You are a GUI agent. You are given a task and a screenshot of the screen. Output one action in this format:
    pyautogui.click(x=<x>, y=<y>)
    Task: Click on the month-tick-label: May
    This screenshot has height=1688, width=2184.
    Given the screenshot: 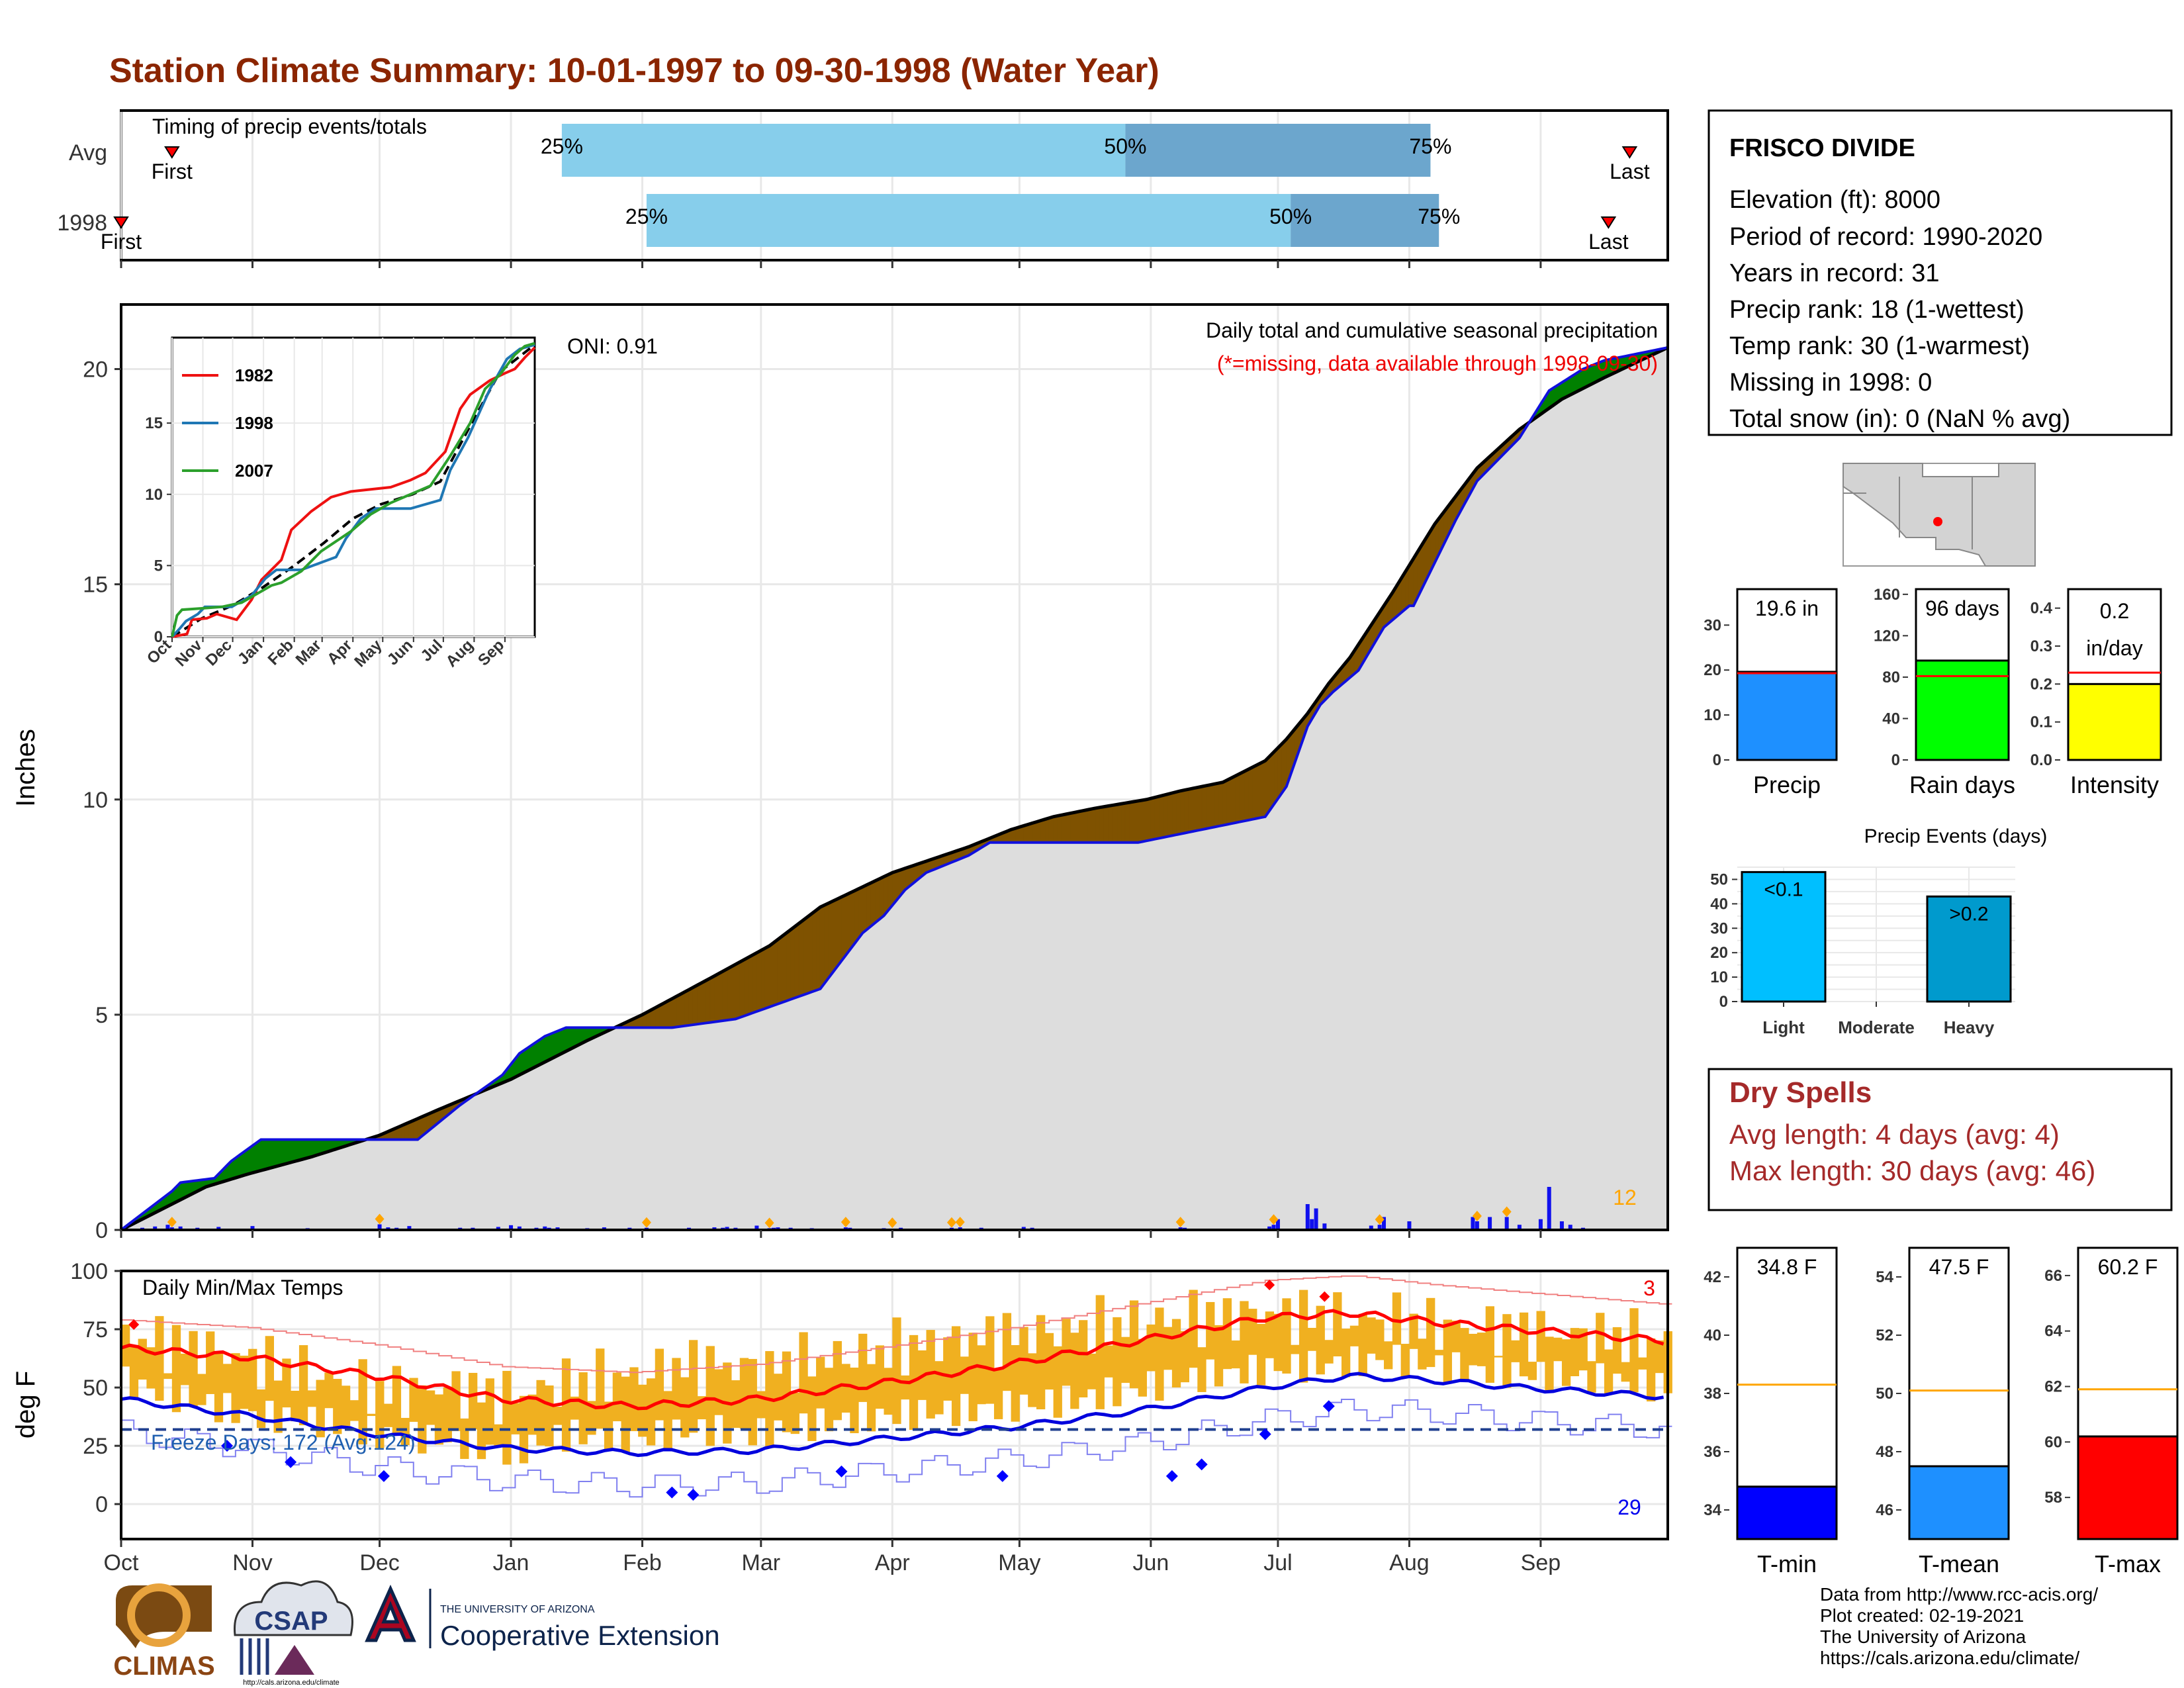 What is the action you would take?
    pyautogui.click(x=1019, y=1562)
    